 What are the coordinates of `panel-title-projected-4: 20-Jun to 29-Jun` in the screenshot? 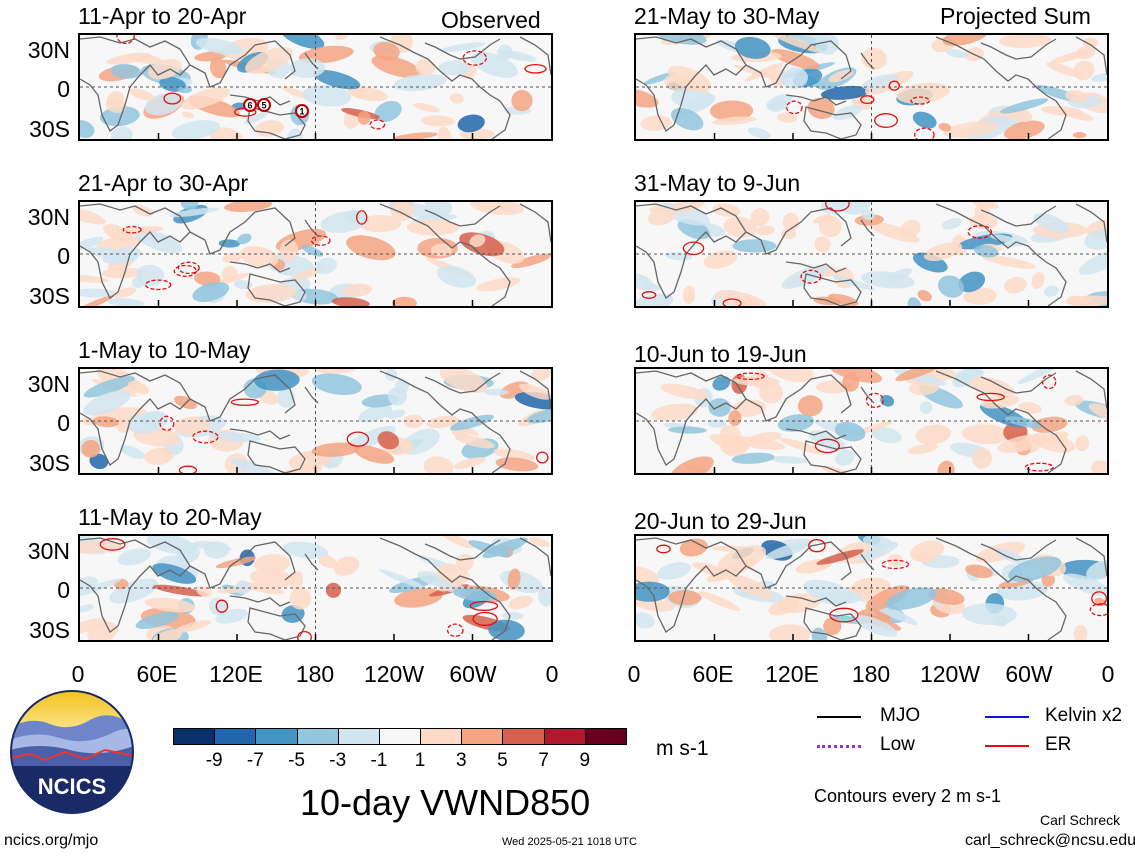 It's located at (720, 521).